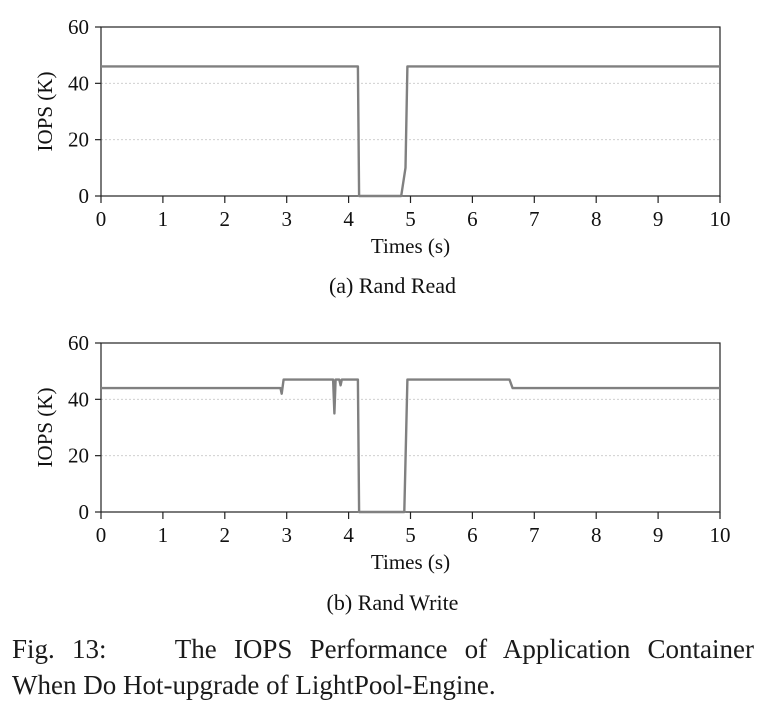 The image size is (763, 717). What do you see at coordinates (254, 685) in the screenshot?
I see `figure-caption-line-2: When Do Hot-upgrade of LightPool-Engine.` at bounding box center [254, 685].